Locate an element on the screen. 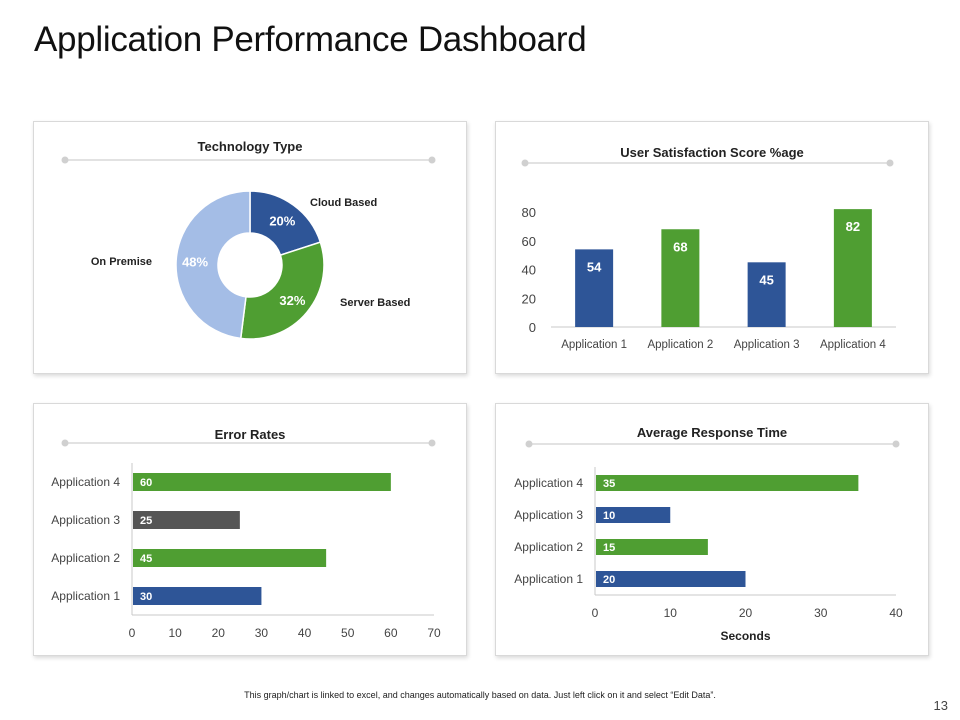 This screenshot has width=960, height=720. page-number: 13 is located at coordinates (940, 705).